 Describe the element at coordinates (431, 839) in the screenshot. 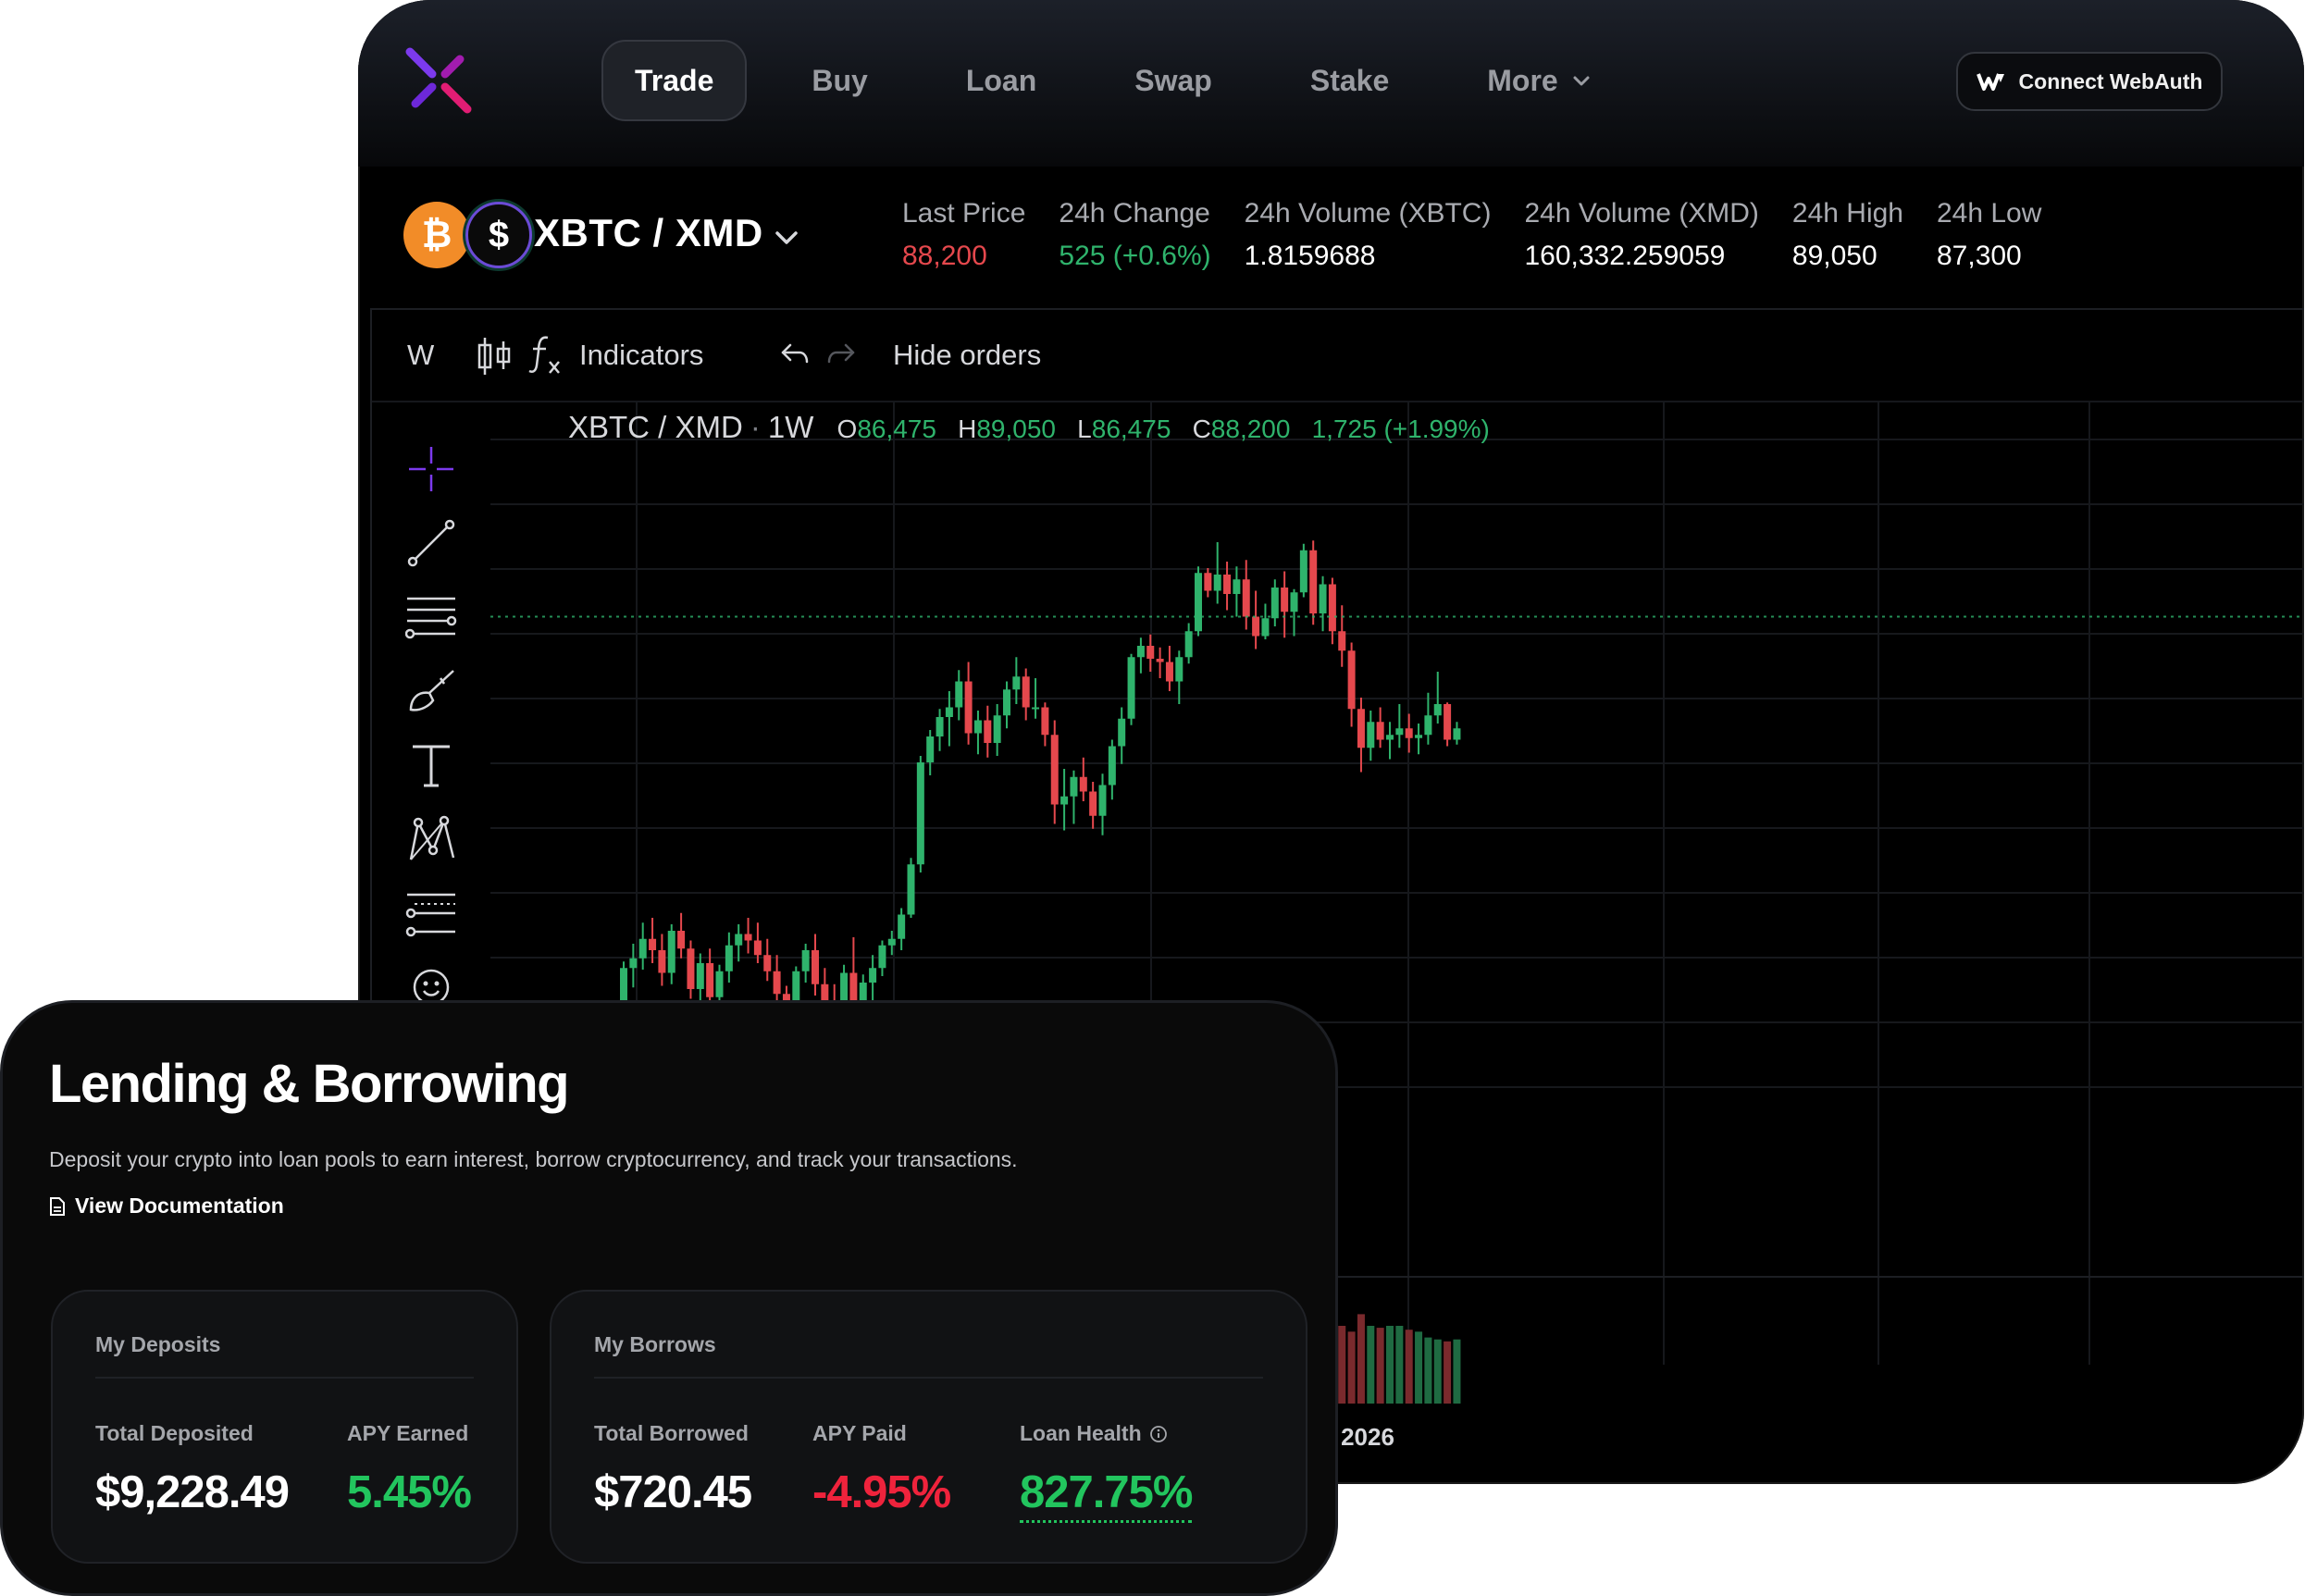

I see `pattern-tool-icon` at that location.